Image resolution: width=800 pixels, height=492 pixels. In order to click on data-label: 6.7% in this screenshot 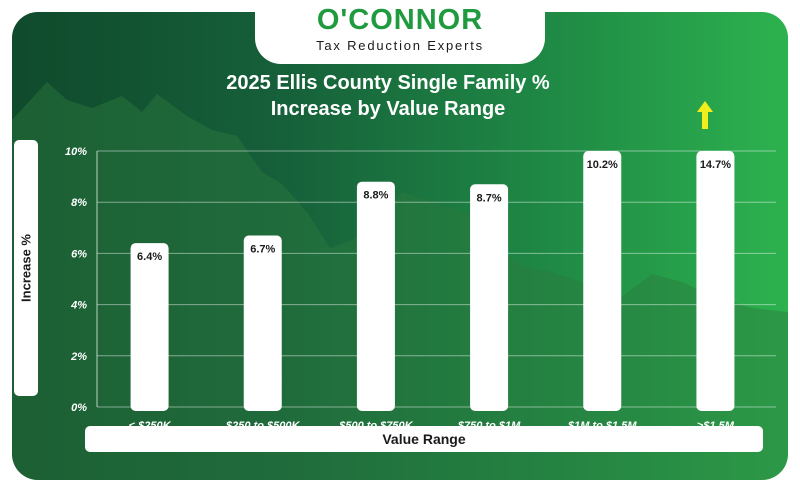, I will do `click(262, 249)`.